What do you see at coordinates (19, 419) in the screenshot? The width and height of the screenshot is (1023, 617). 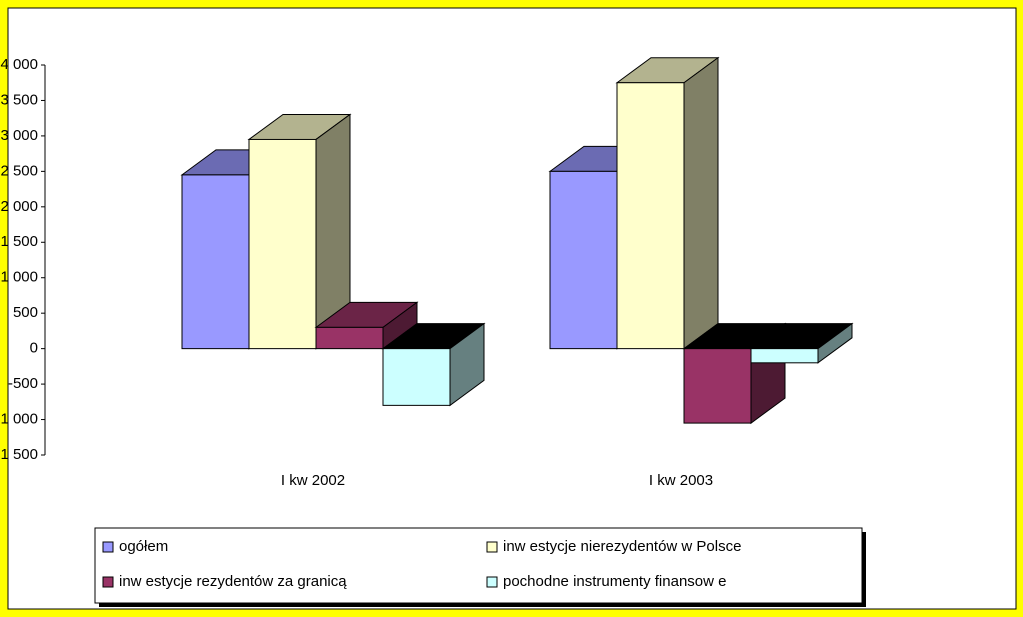 I see `y-tick-label: -1 000` at bounding box center [19, 419].